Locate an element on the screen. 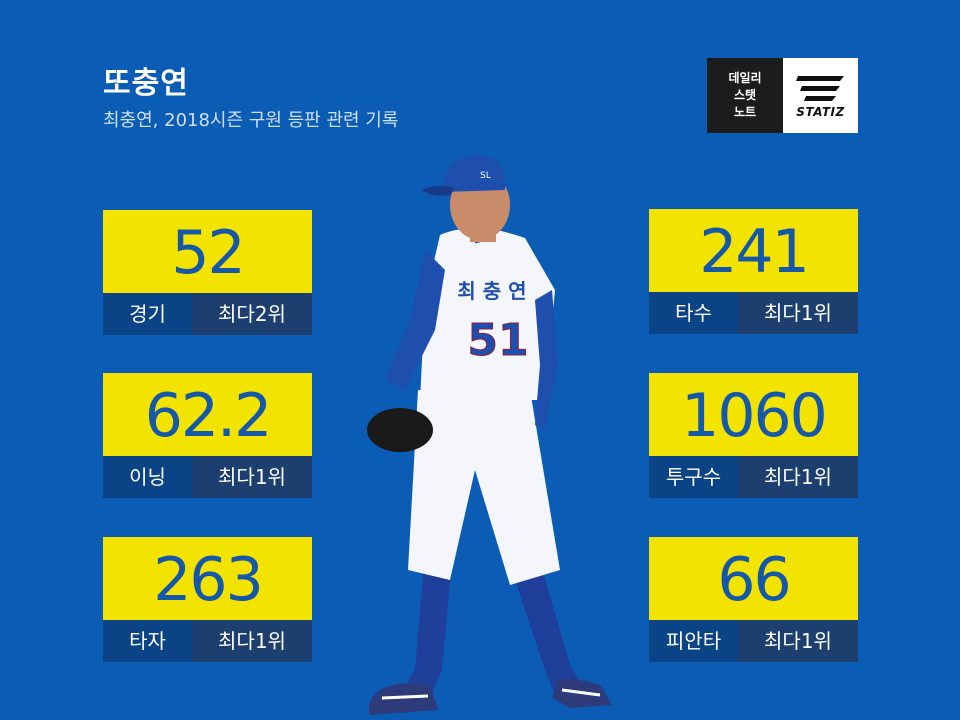 This screenshot has width=960, height=720. statiz-logo: STATIZ is located at coordinates (820, 95).